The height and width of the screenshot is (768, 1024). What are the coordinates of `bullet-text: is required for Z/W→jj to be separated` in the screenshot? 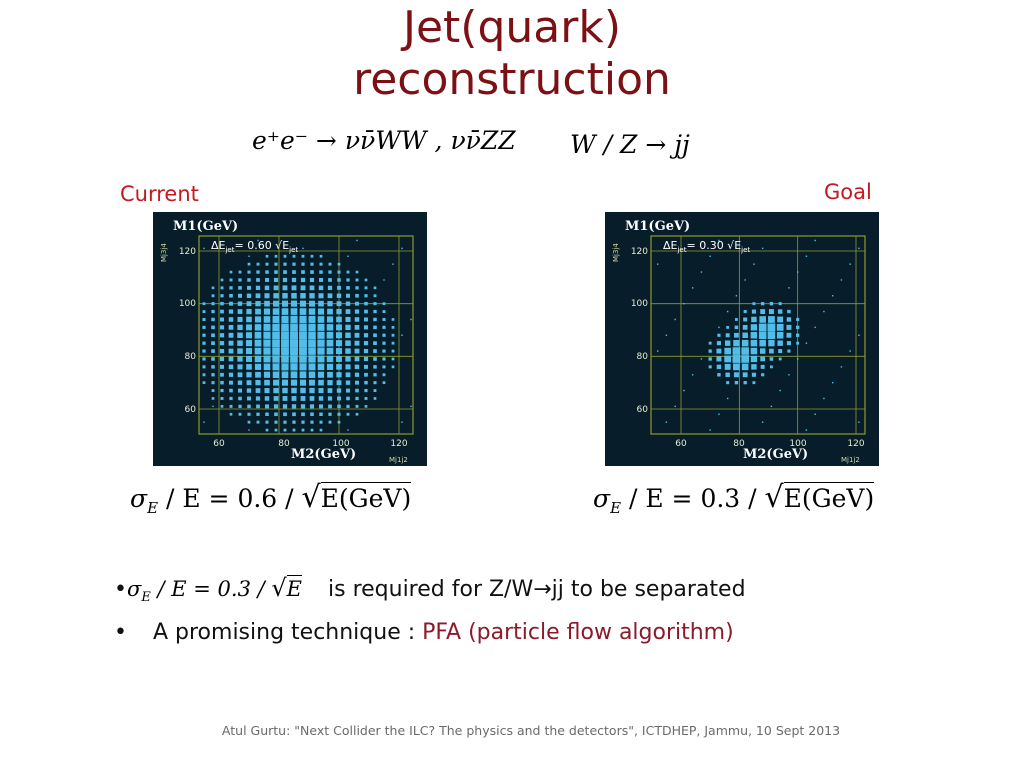 It's located at (537, 589).